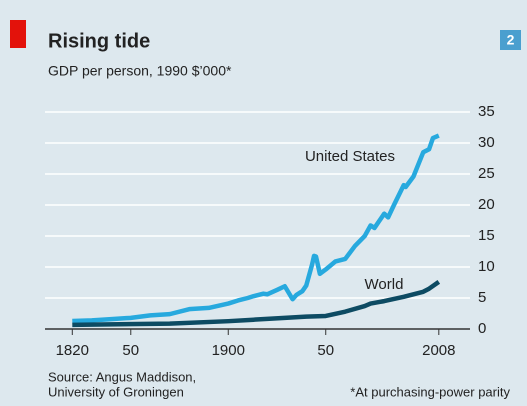  I want to click on y-tick-label: 30, so click(486, 142).